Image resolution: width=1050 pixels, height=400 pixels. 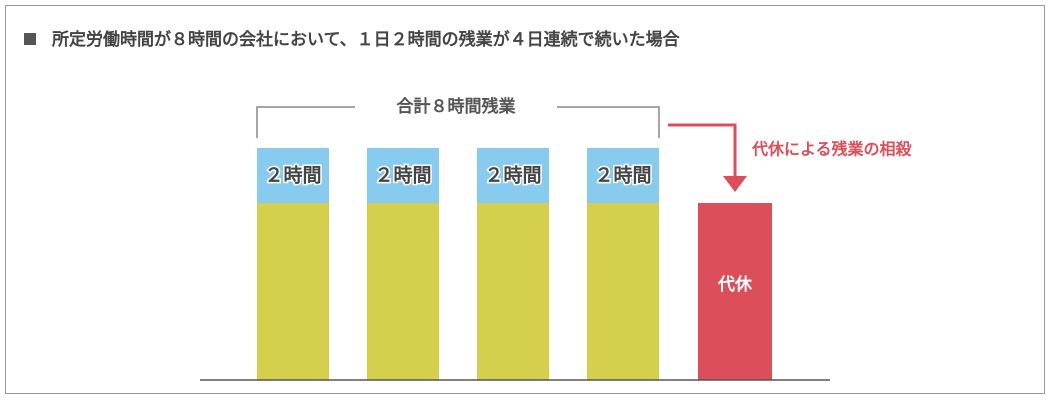 What do you see at coordinates (458, 122) in the screenshot?
I see `bracket` at bounding box center [458, 122].